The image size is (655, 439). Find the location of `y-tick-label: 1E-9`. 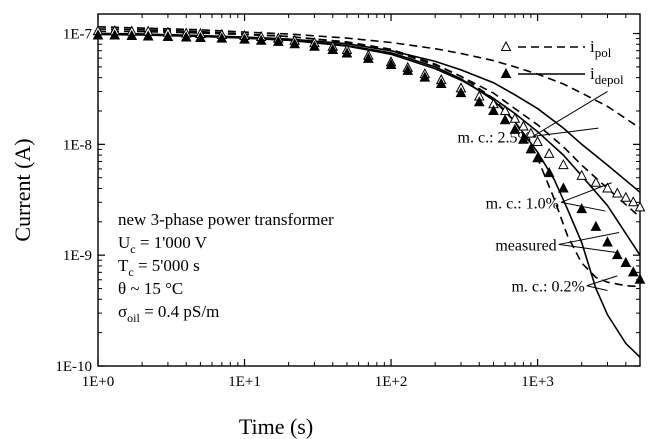

y-tick-label: 1E-9 is located at coordinates (77, 256).